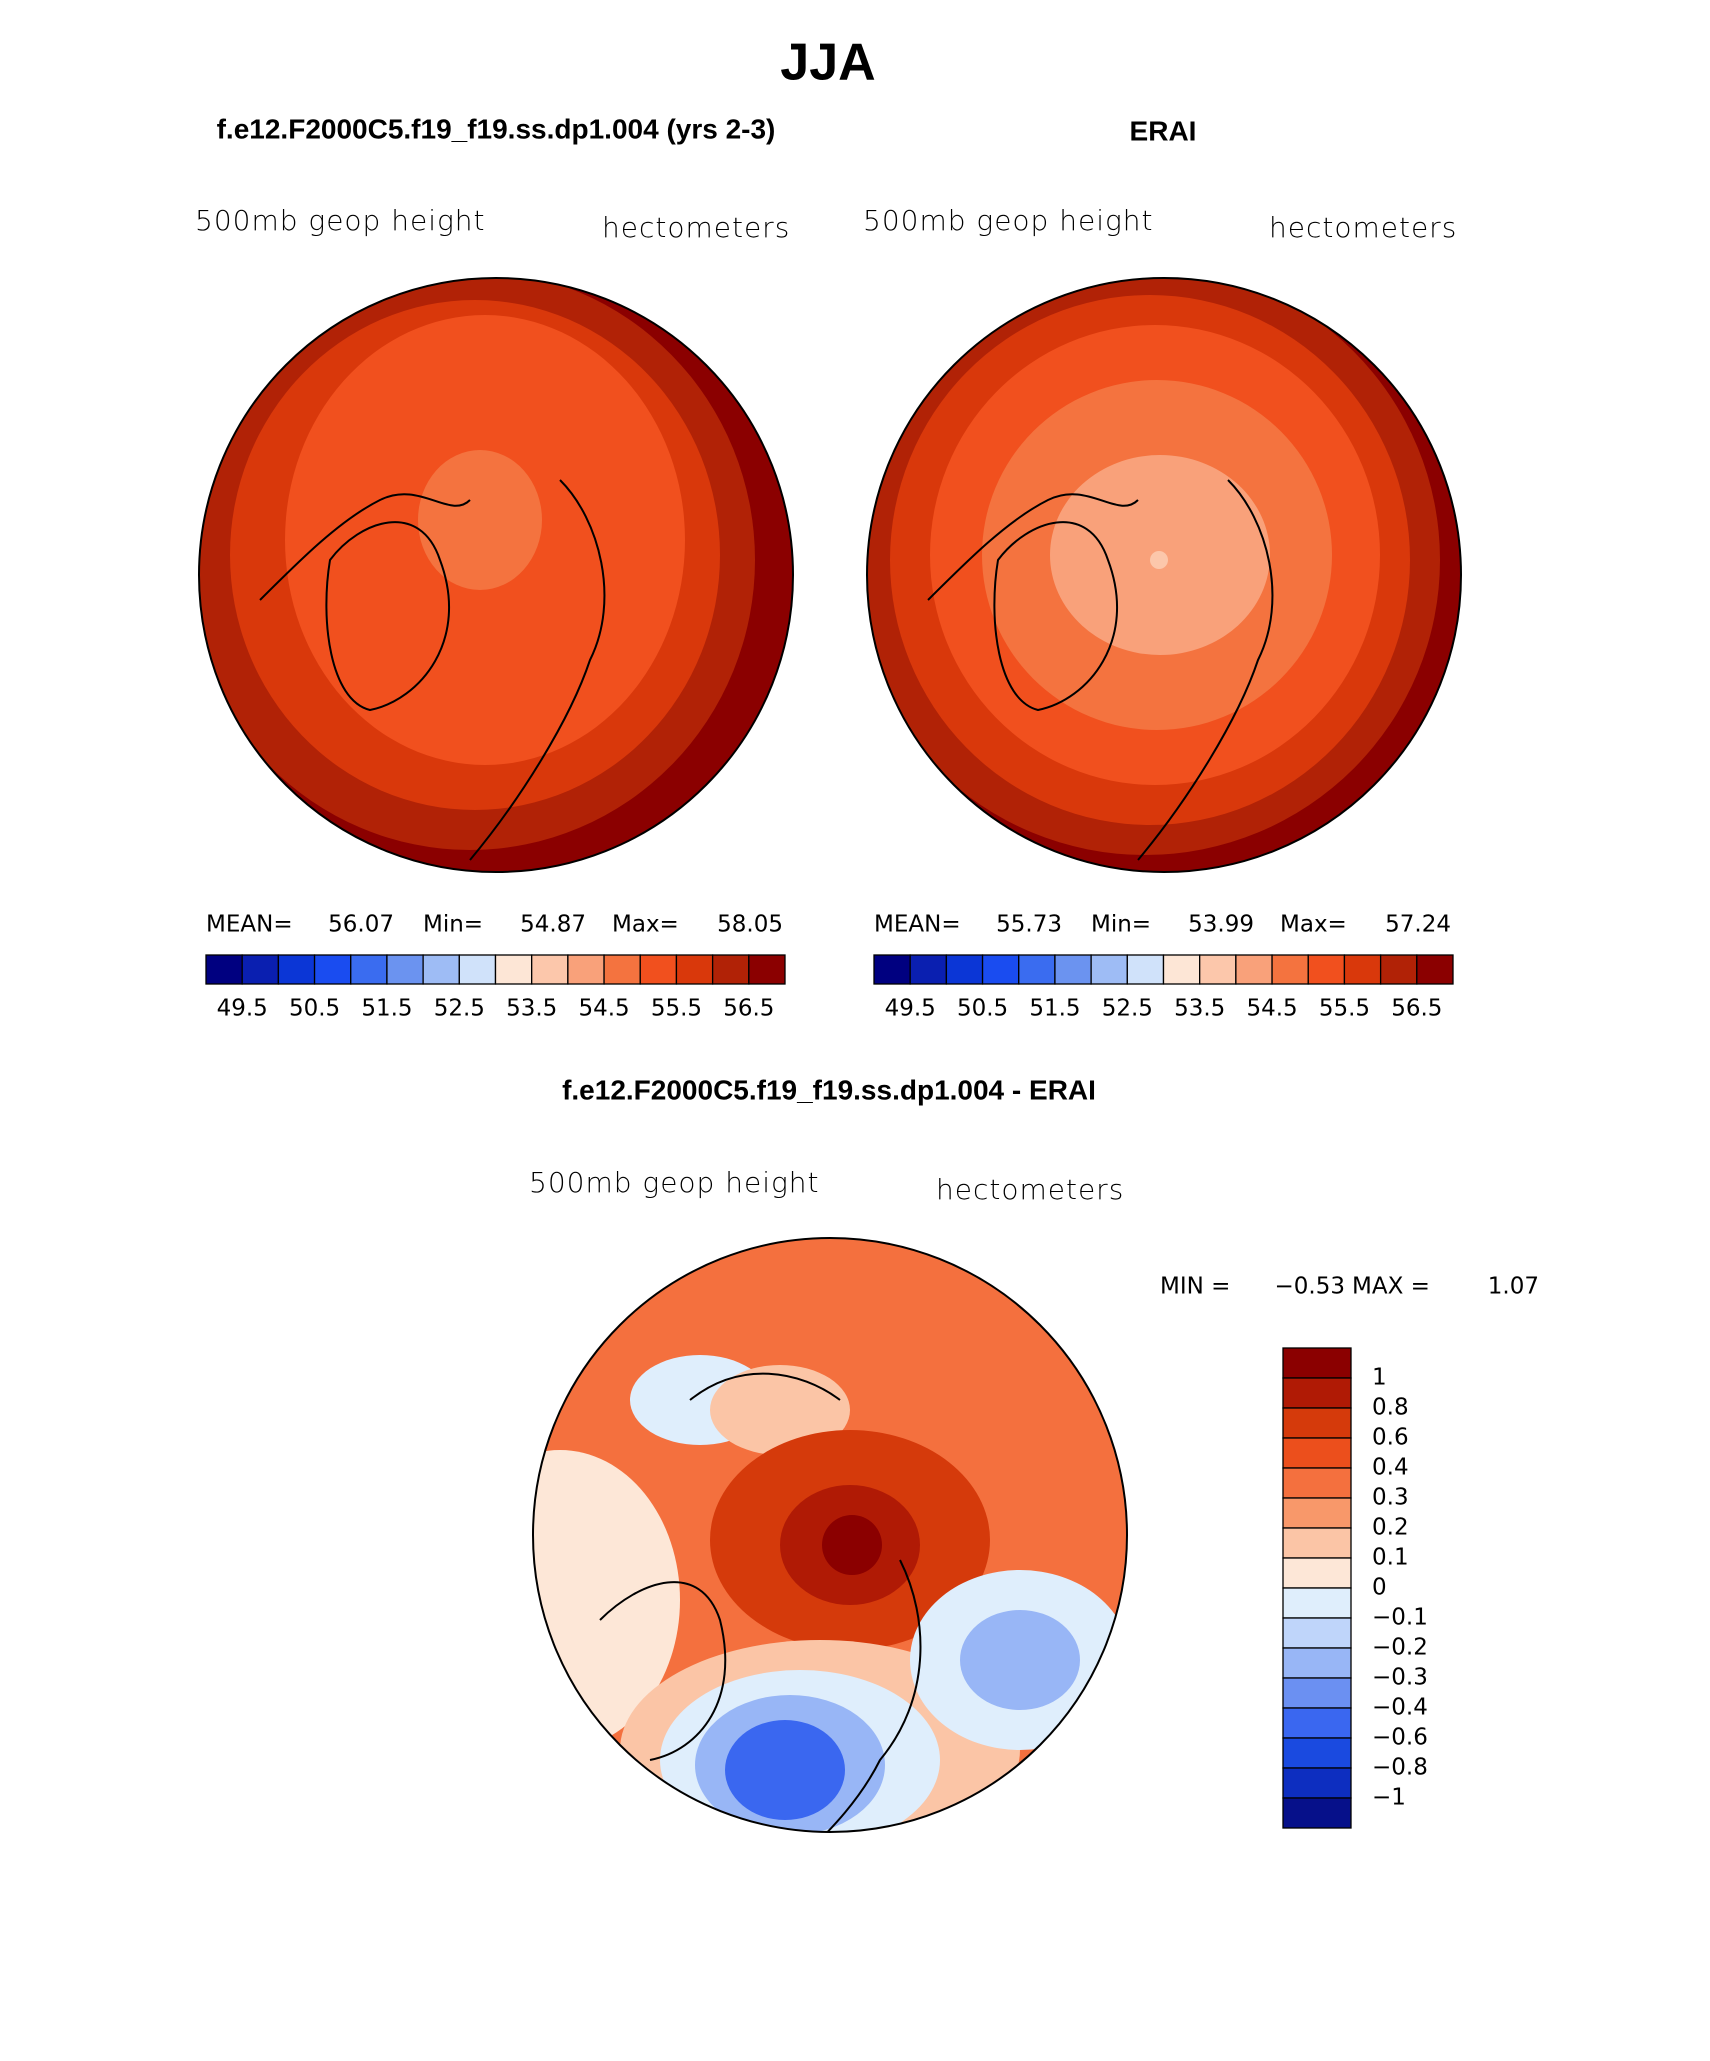 This screenshot has width=1710, height=2061. Describe the element at coordinates (1400, 1708) in the screenshot. I see `colorbar-label: −0.4` at that location.